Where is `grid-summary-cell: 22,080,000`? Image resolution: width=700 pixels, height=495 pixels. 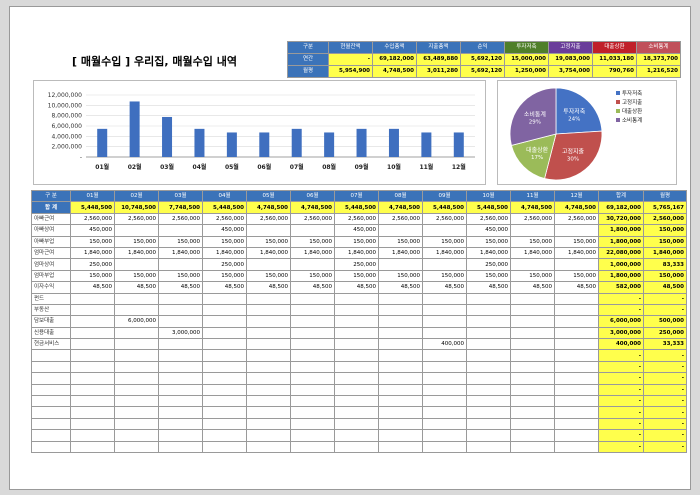
grid-summary-cell: 22,080,000 is located at coordinates (621, 253).